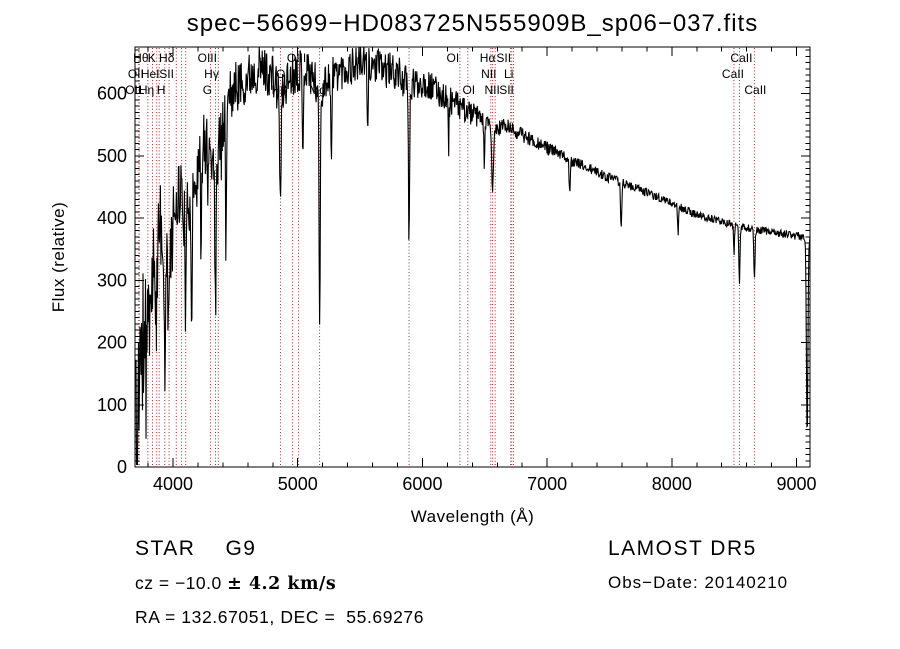 This screenshot has height=649, width=900. I want to click on y-tick-labels: 0 100 200 300 400 500 600, so click(112, 280).